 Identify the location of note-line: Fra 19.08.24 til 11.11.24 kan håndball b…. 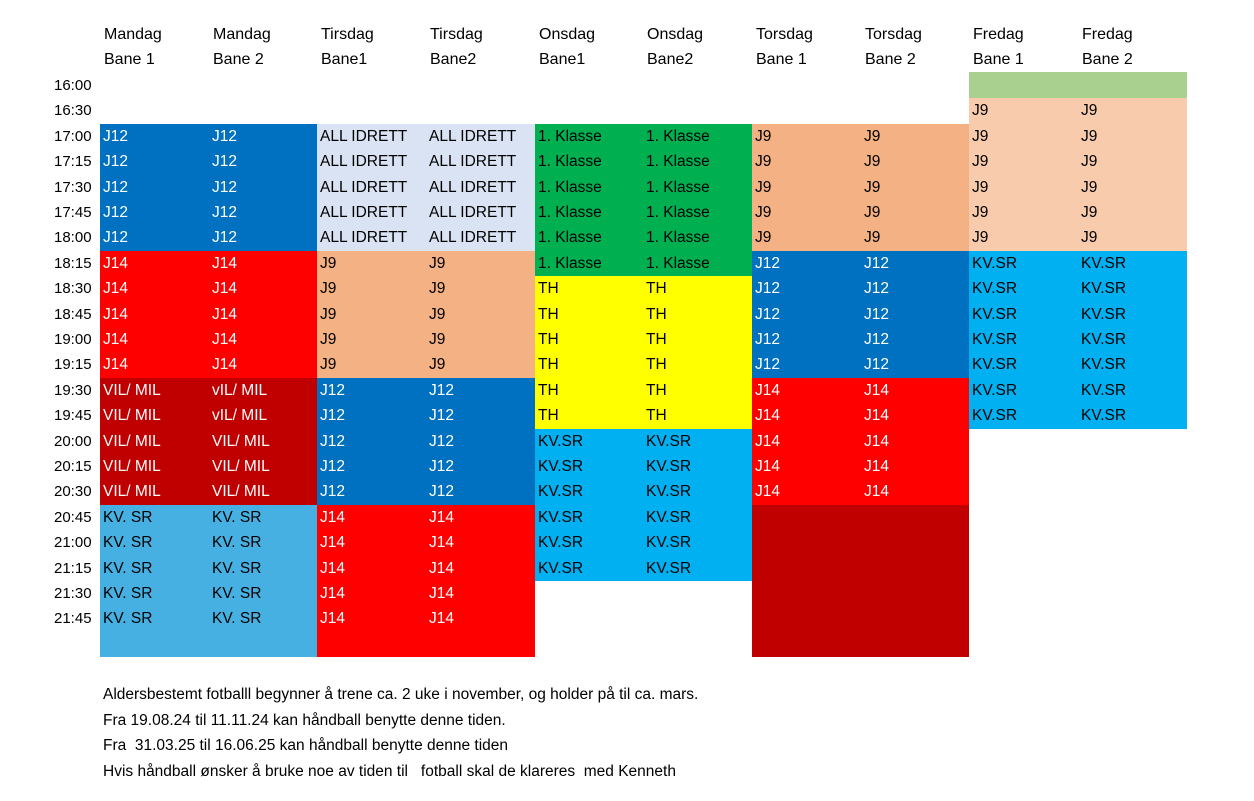
(304, 720).